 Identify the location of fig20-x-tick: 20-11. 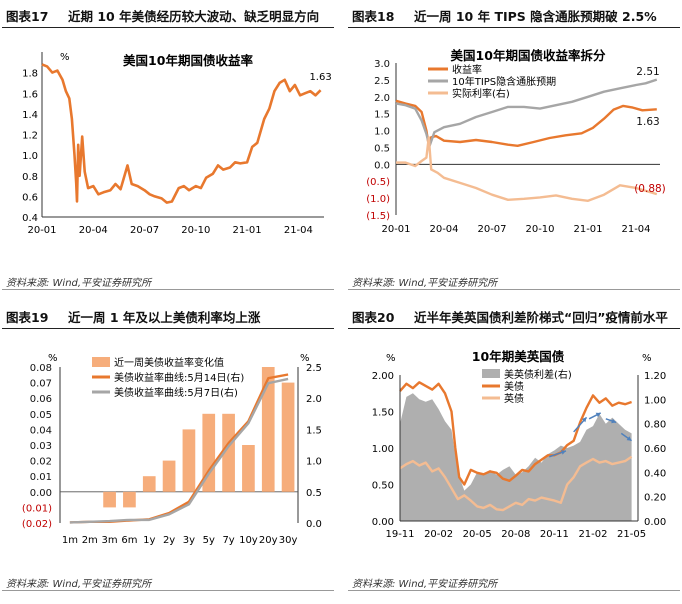
(554, 534).